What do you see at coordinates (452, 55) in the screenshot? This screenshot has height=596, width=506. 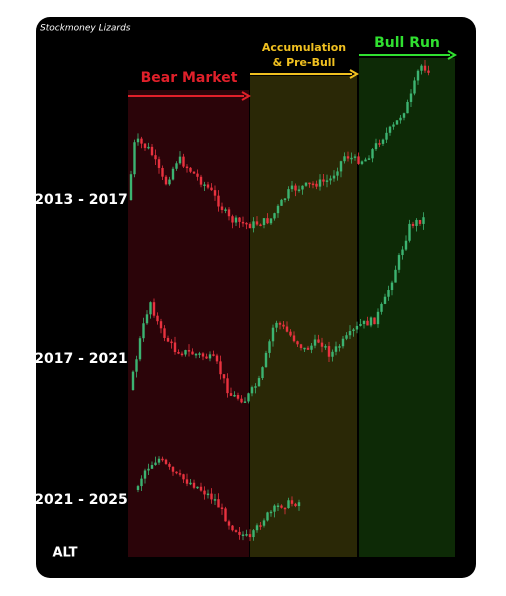 I see `arrow-head` at bounding box center [452, 55].